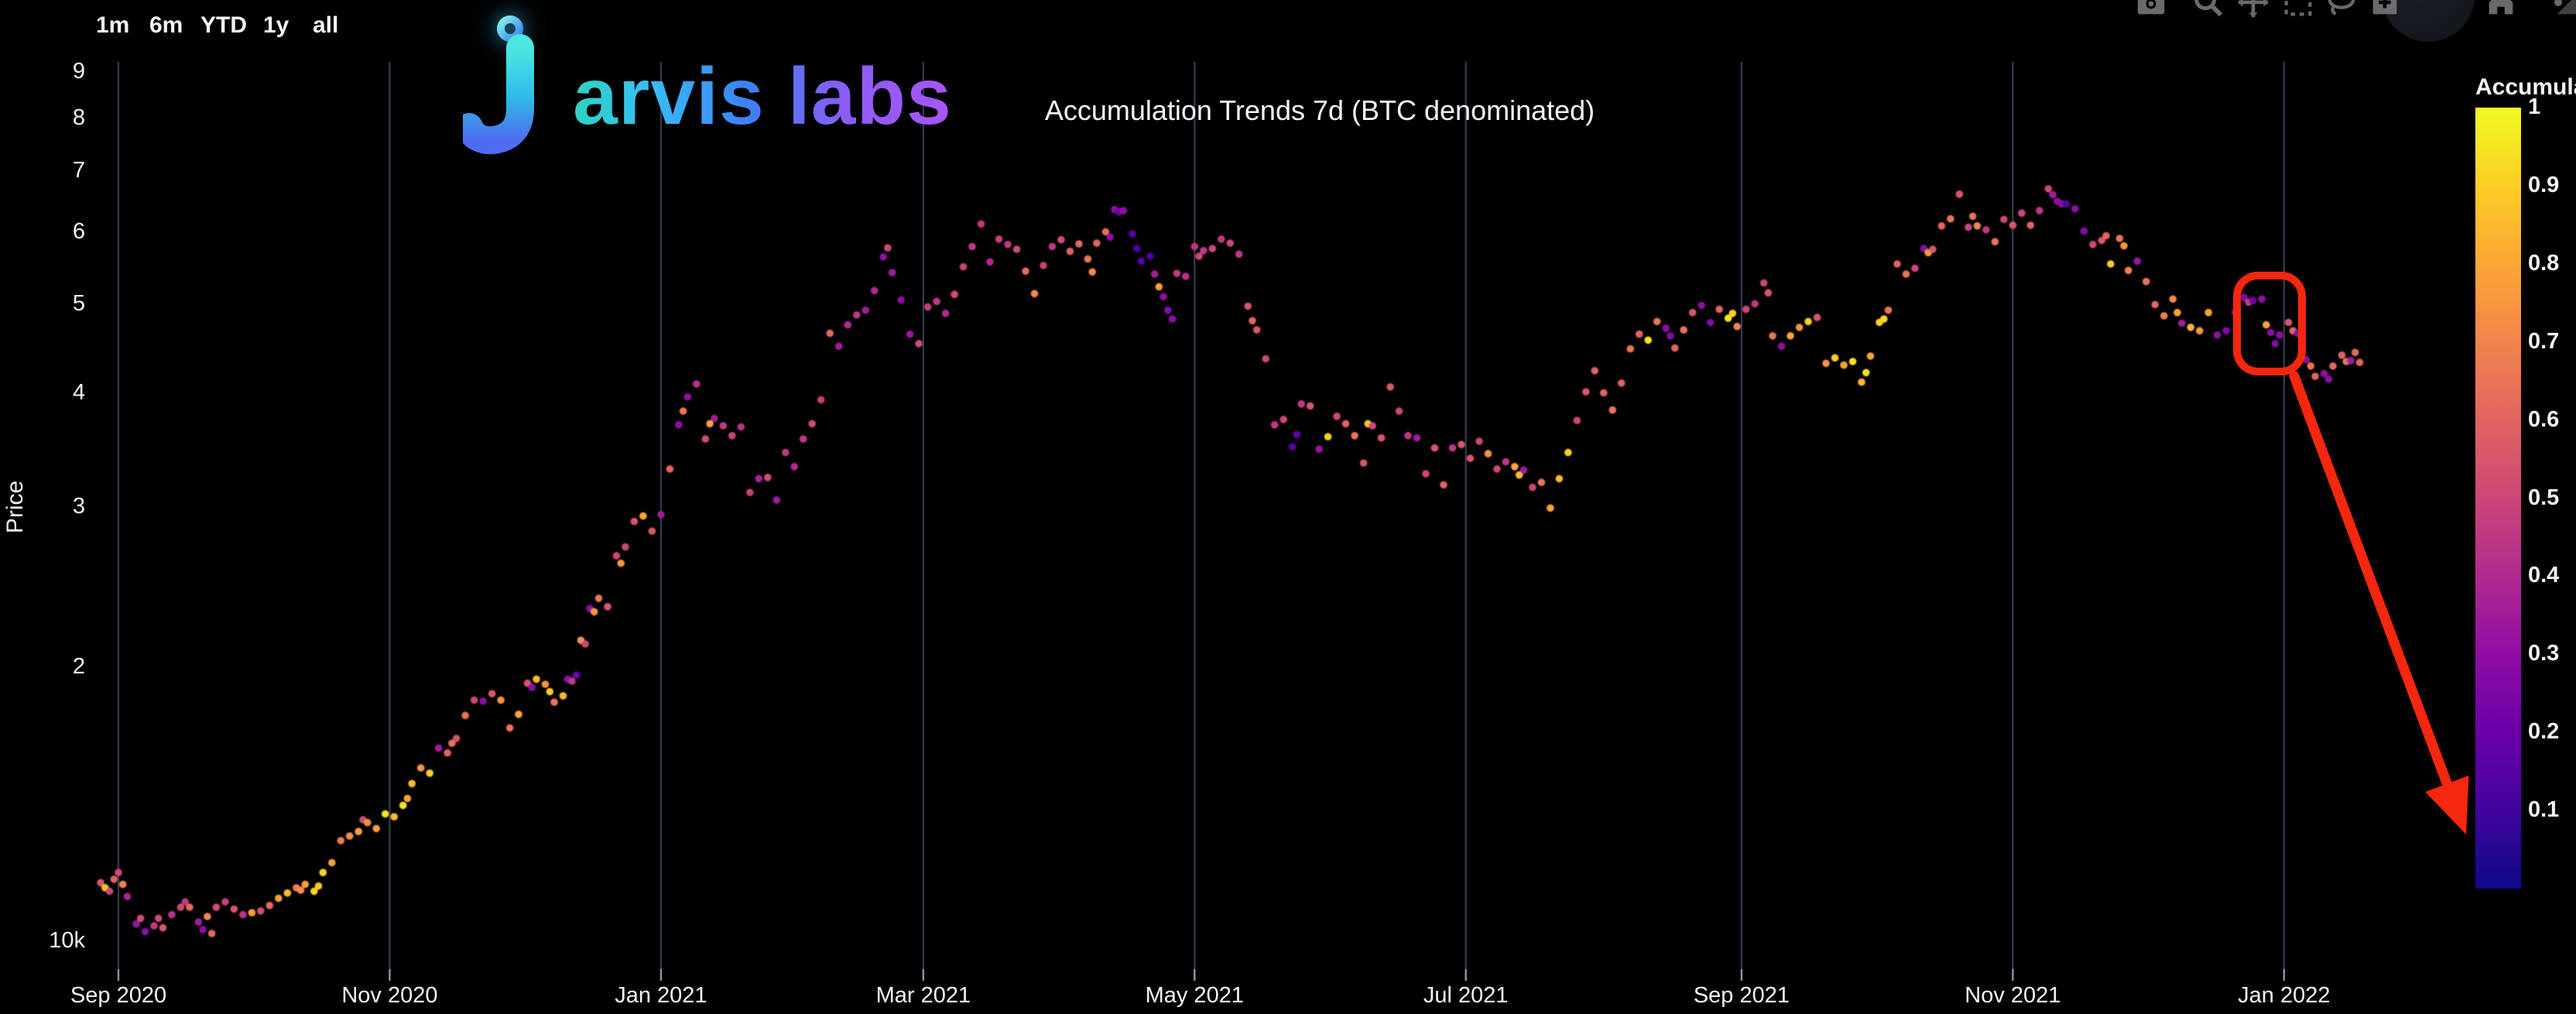  Describe the element at coordinates (2269, 323) in the screenshot. I see `annotation-highlight-box` at that location.